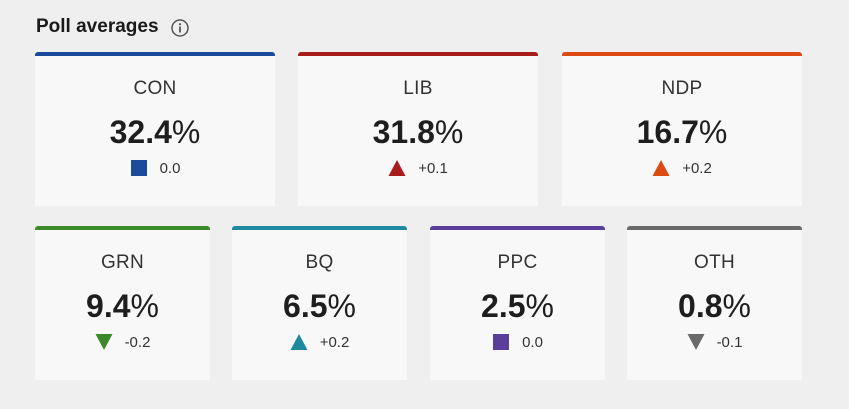 This screenshot has width=849, height=409. I want to click on party-card-lib: LIB 31.8% +0.1, so click(418, 129).